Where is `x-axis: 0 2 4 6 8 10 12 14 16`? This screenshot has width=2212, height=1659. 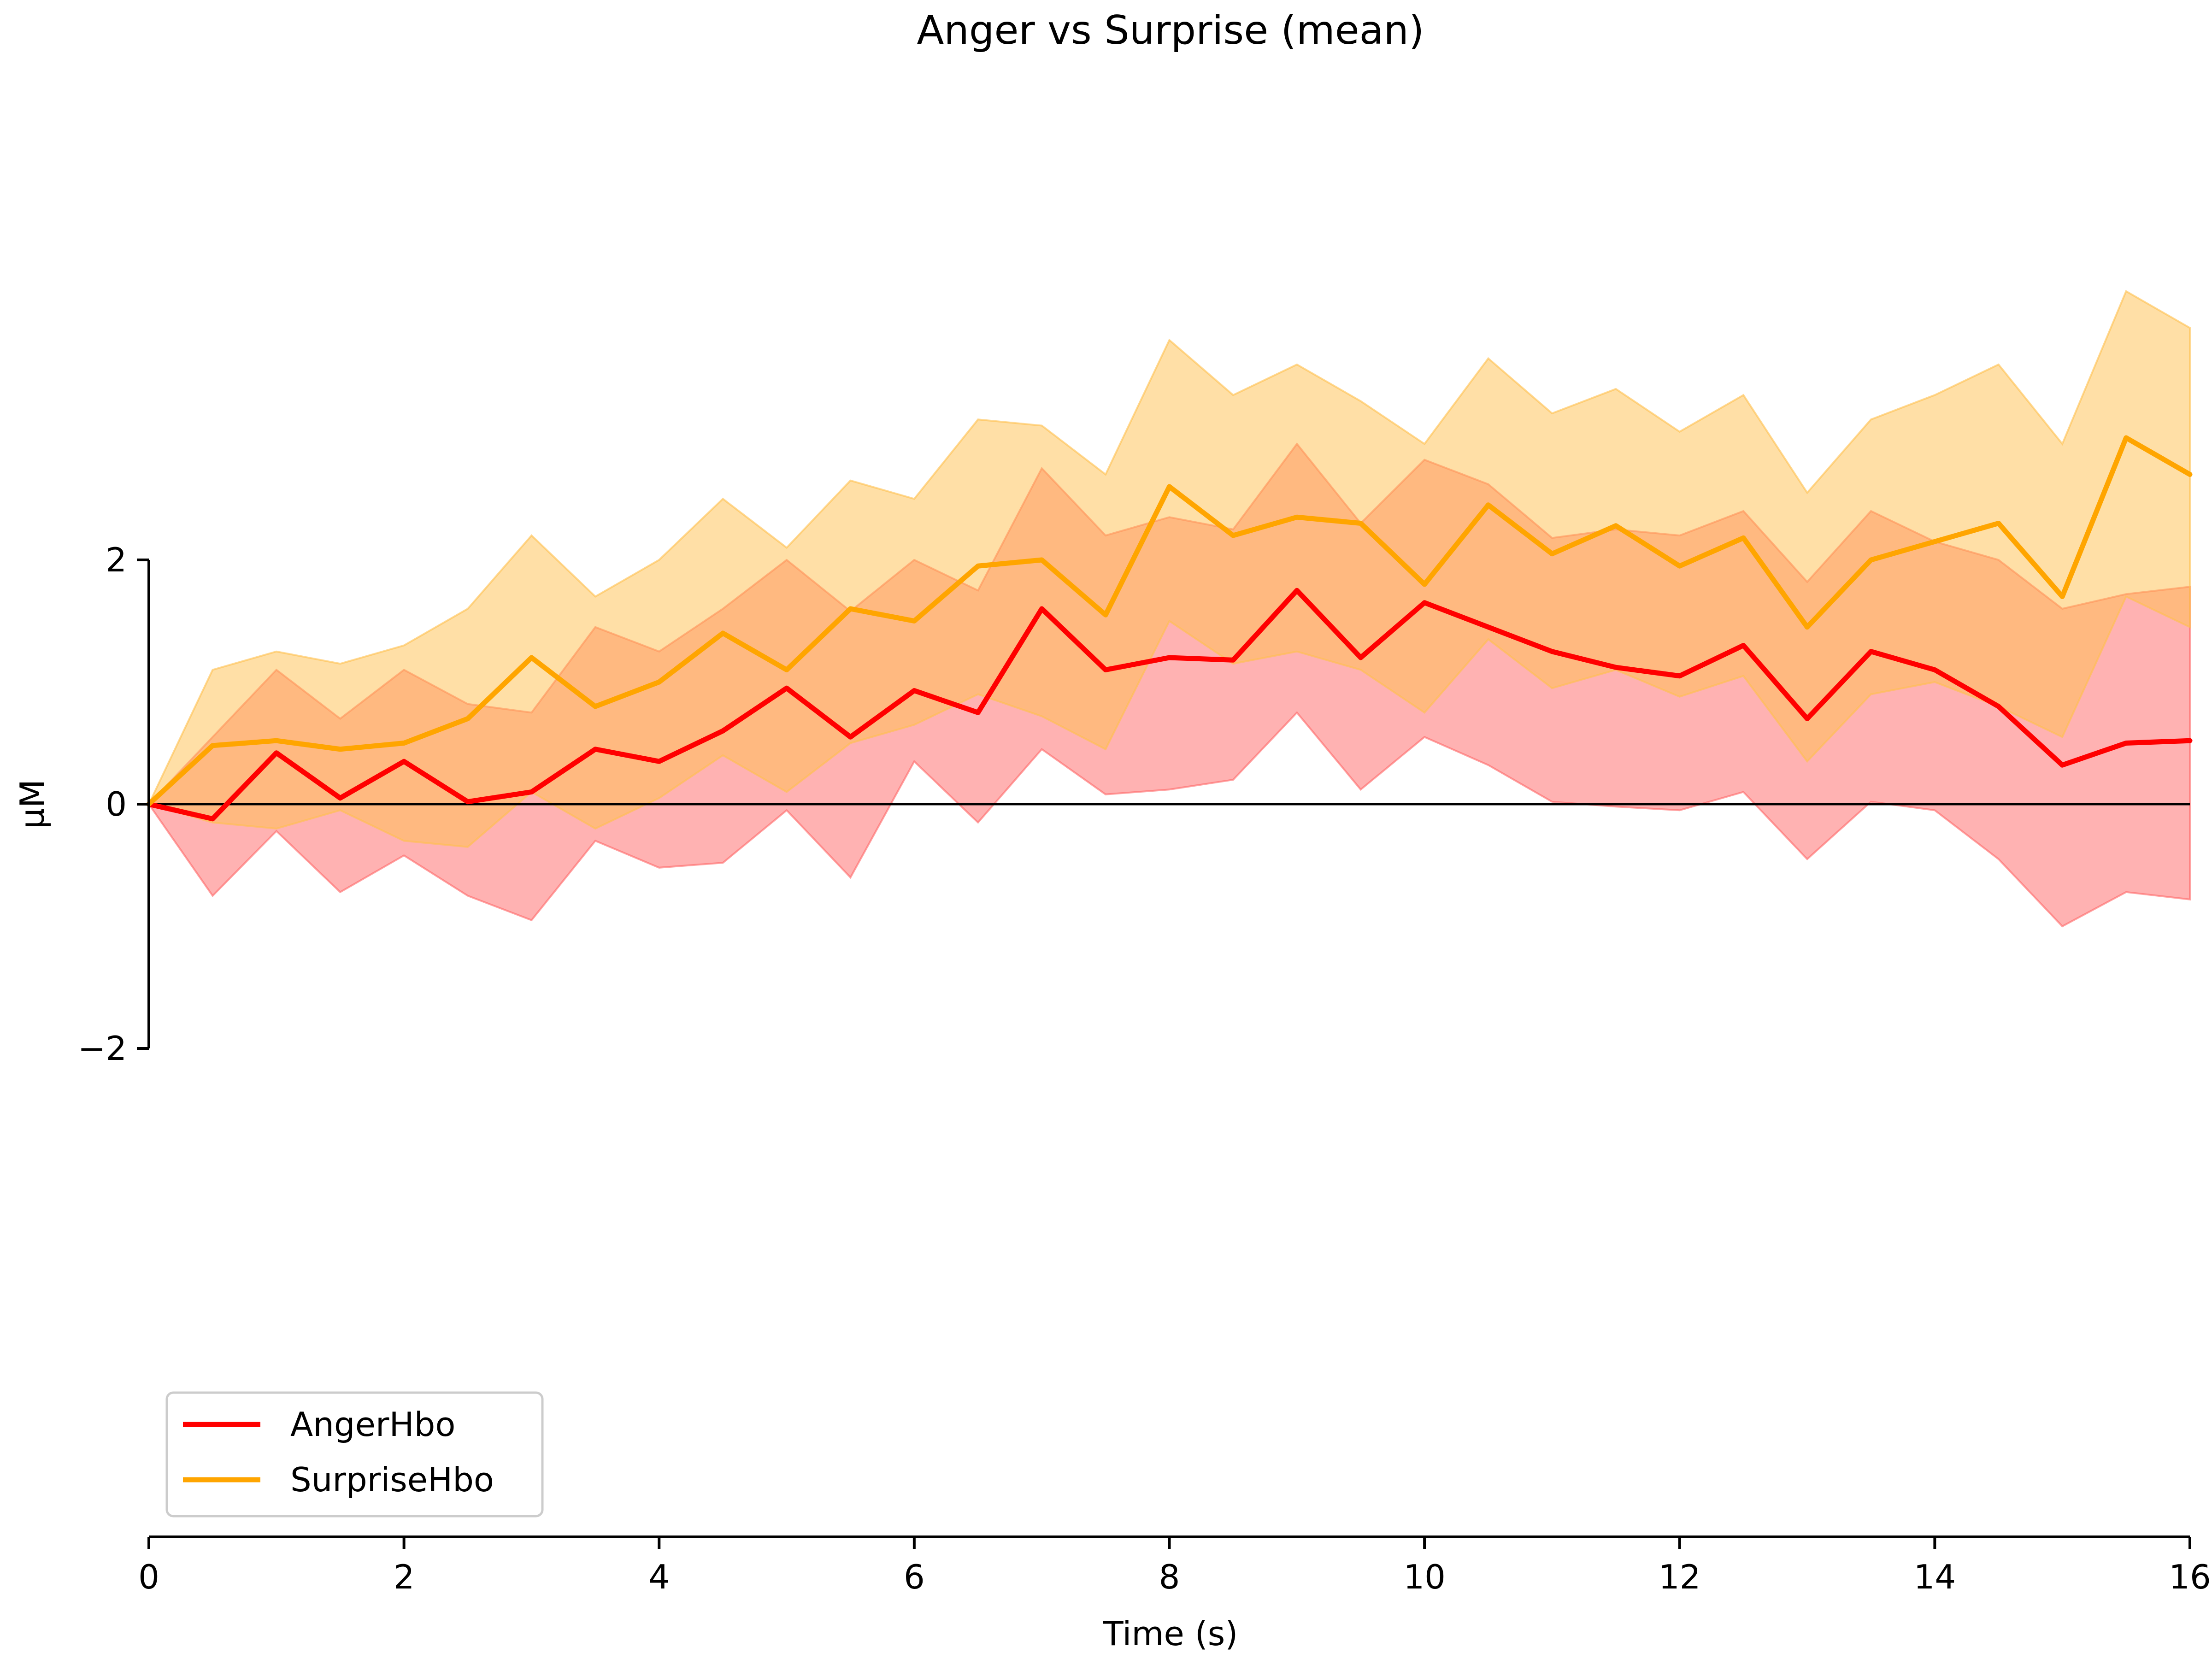
x-axis: 0 2 4 6 8 10 12 14 16 is located at coordinates (1174, 1565).